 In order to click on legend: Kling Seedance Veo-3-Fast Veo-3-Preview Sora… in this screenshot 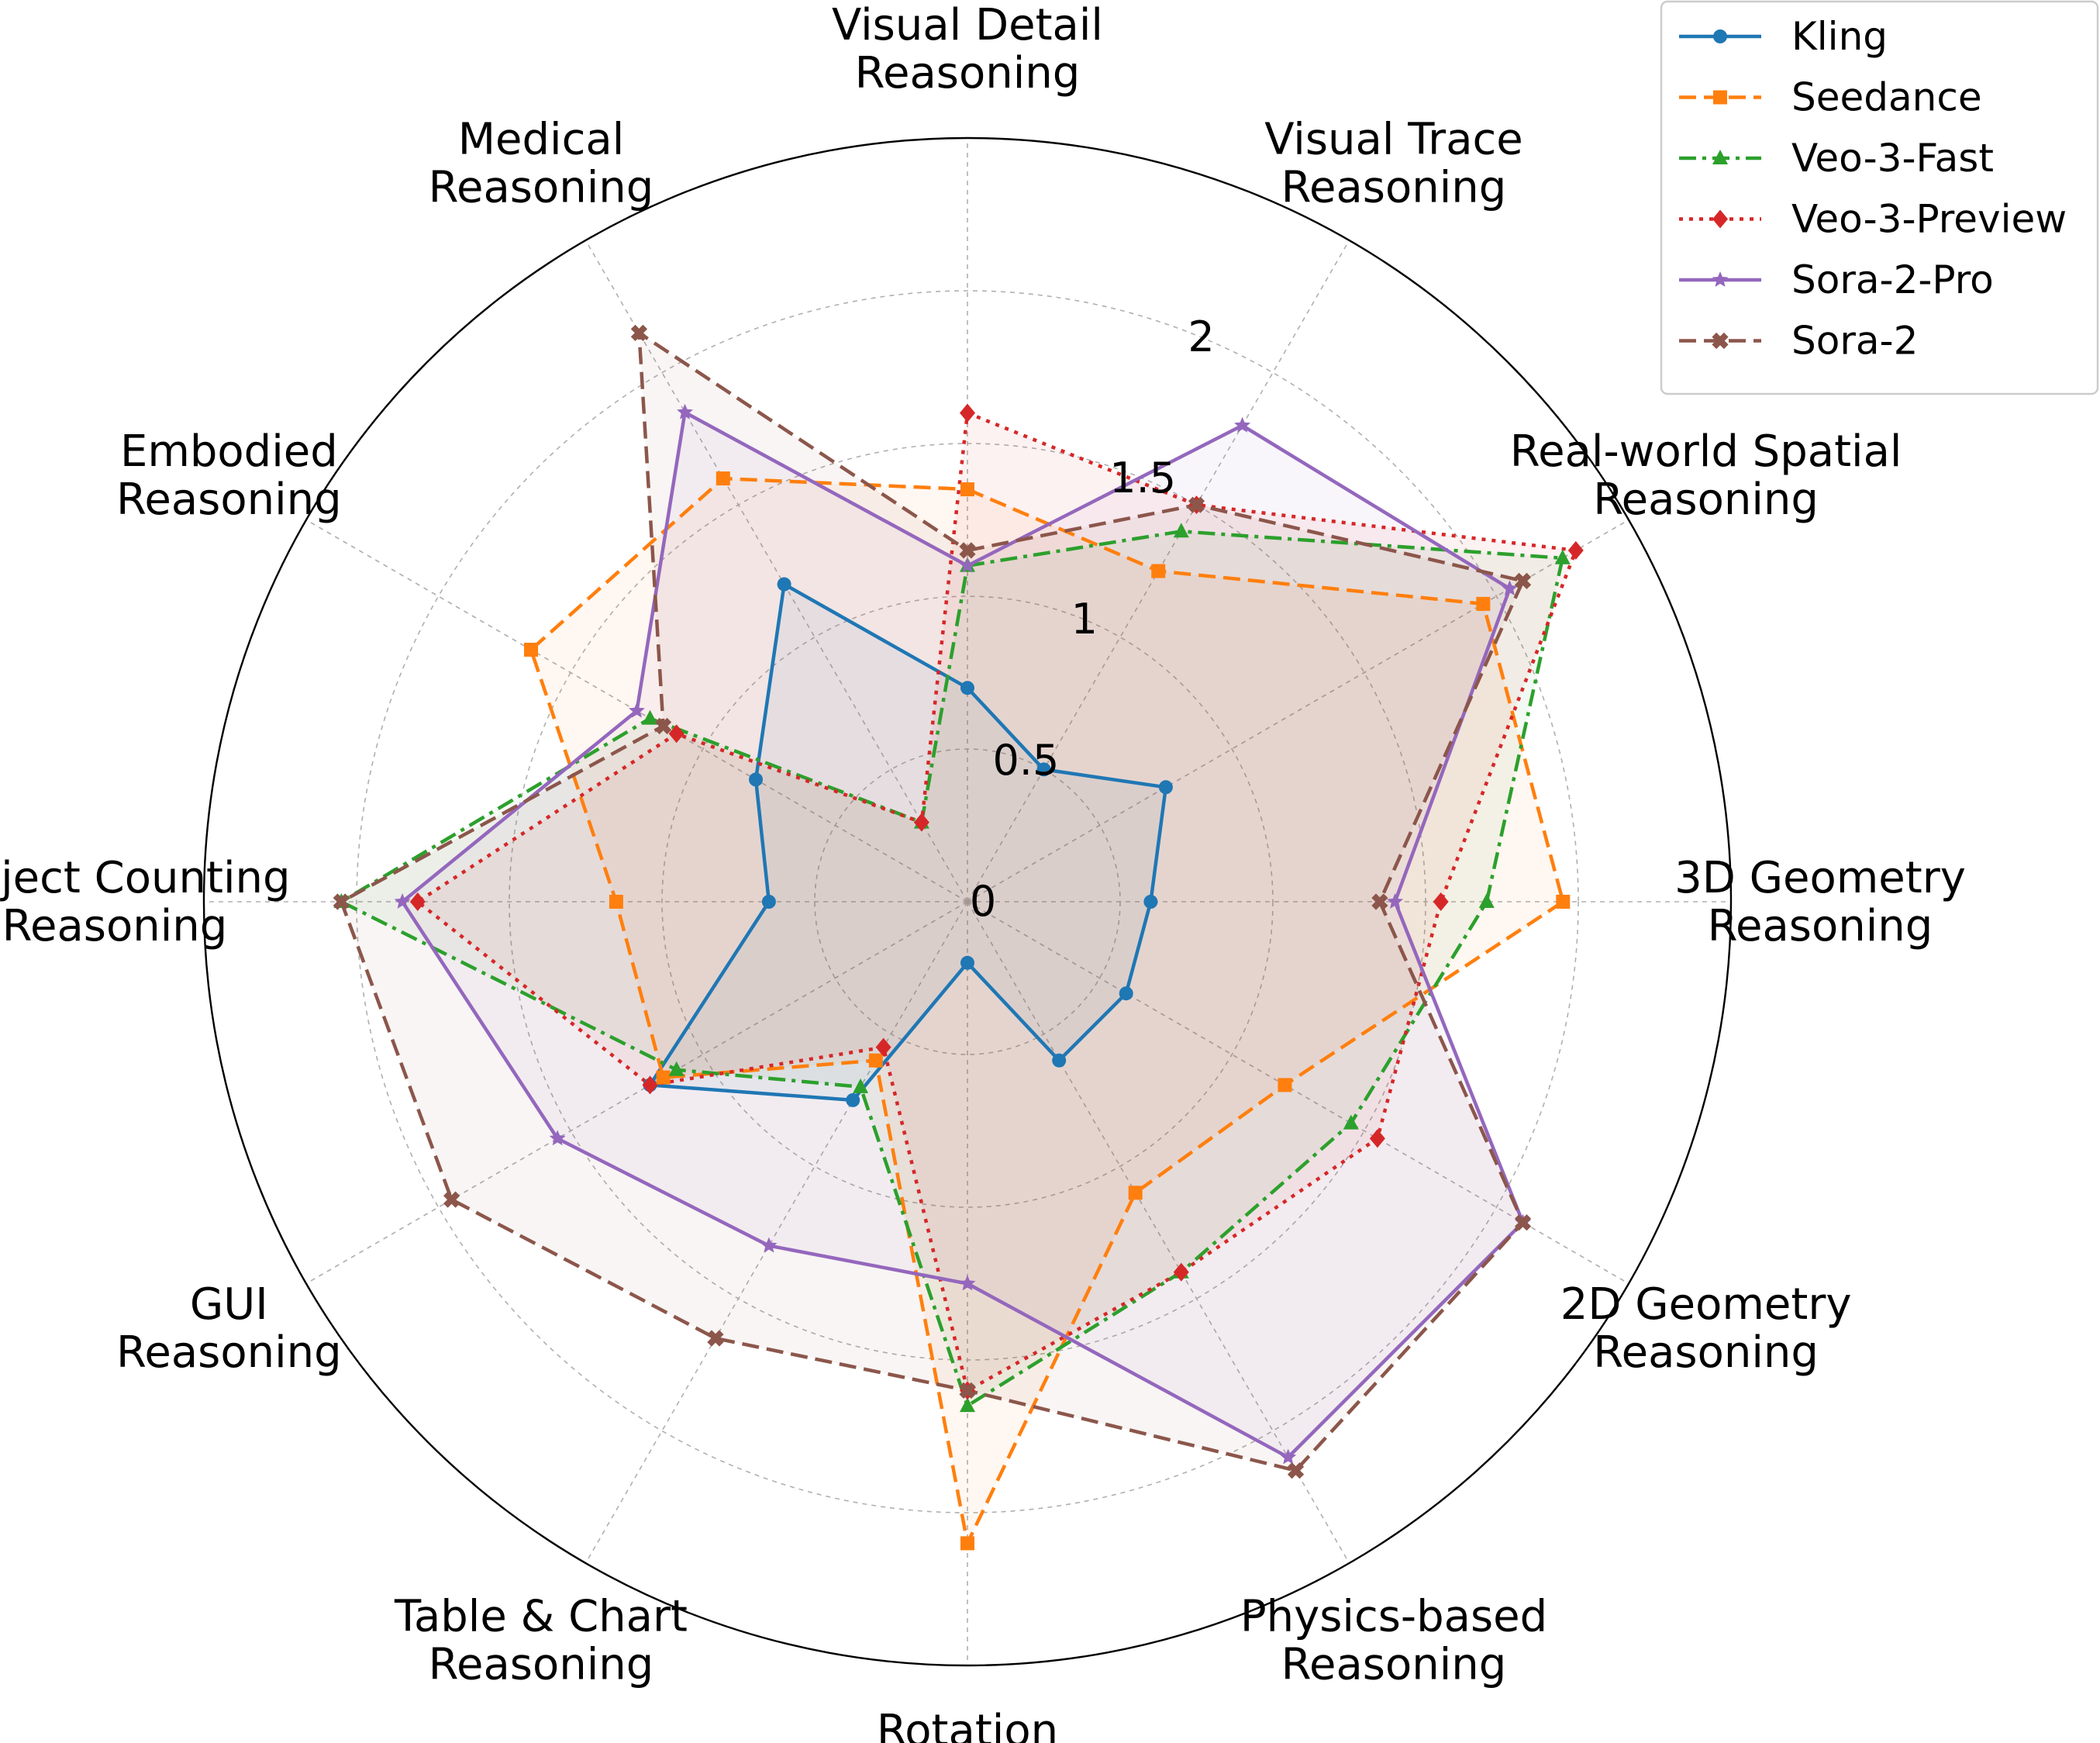, I will do `click(1880, 197)`.